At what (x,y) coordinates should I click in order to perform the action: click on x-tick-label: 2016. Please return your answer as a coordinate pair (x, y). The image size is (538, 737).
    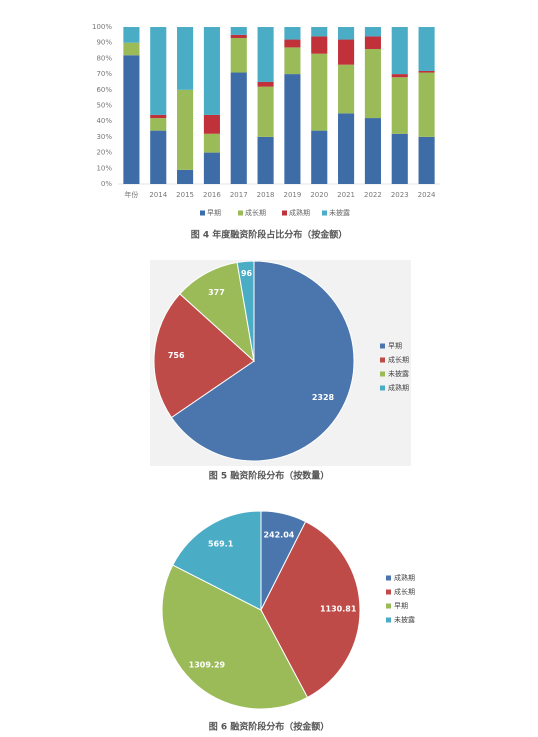
    Looking at the image, I should click on (212, 195).